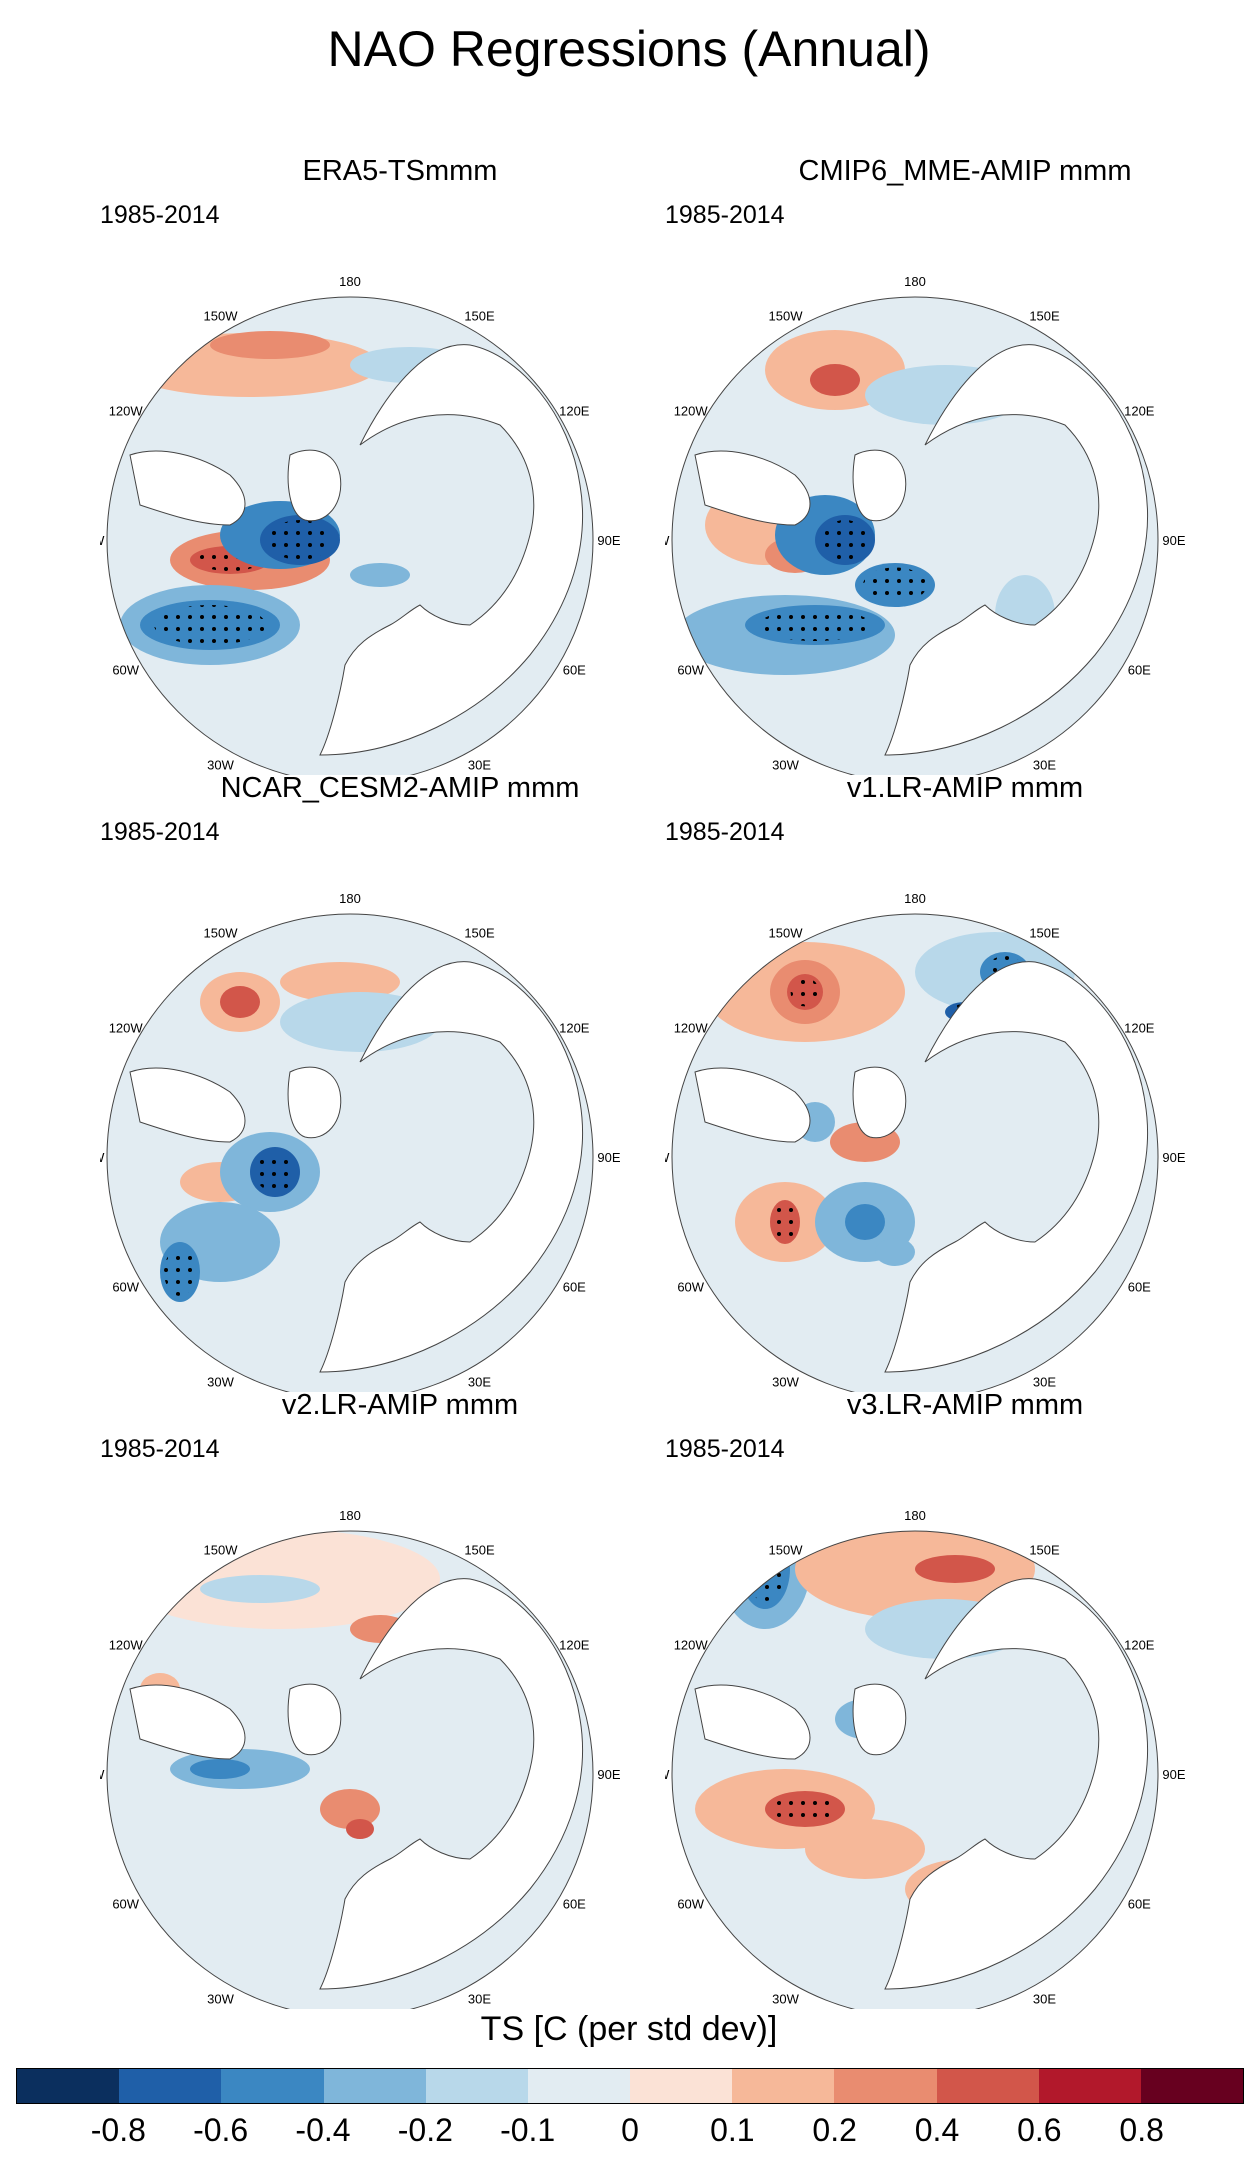  I want to click on colorbar-tick-label: -0.4, so click(323, 2130).